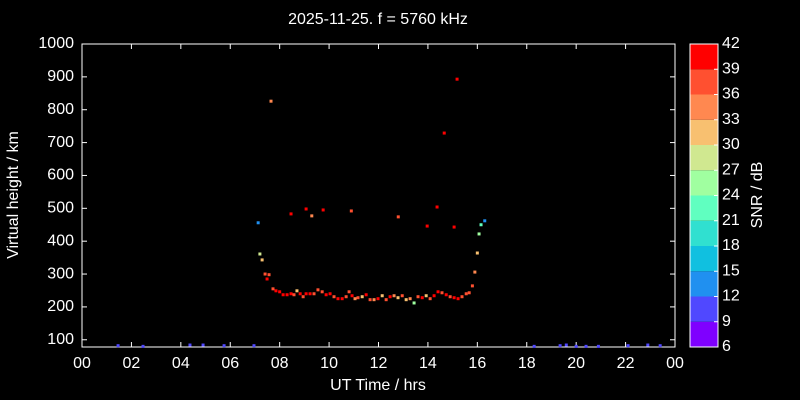 This screenshot has width=800, height=400. Describe the element at coordinates (428, 363) in the screenshot. I see `x-tick-label: 14` at that location.